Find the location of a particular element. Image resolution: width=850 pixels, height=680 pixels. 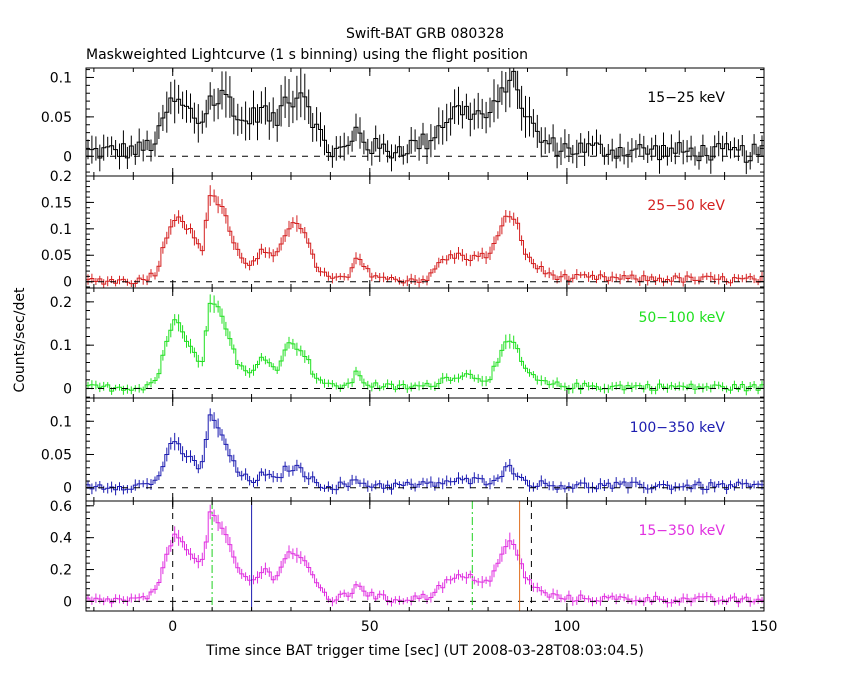

band-label: 15−350 keV is located at coordinates (681, 531).